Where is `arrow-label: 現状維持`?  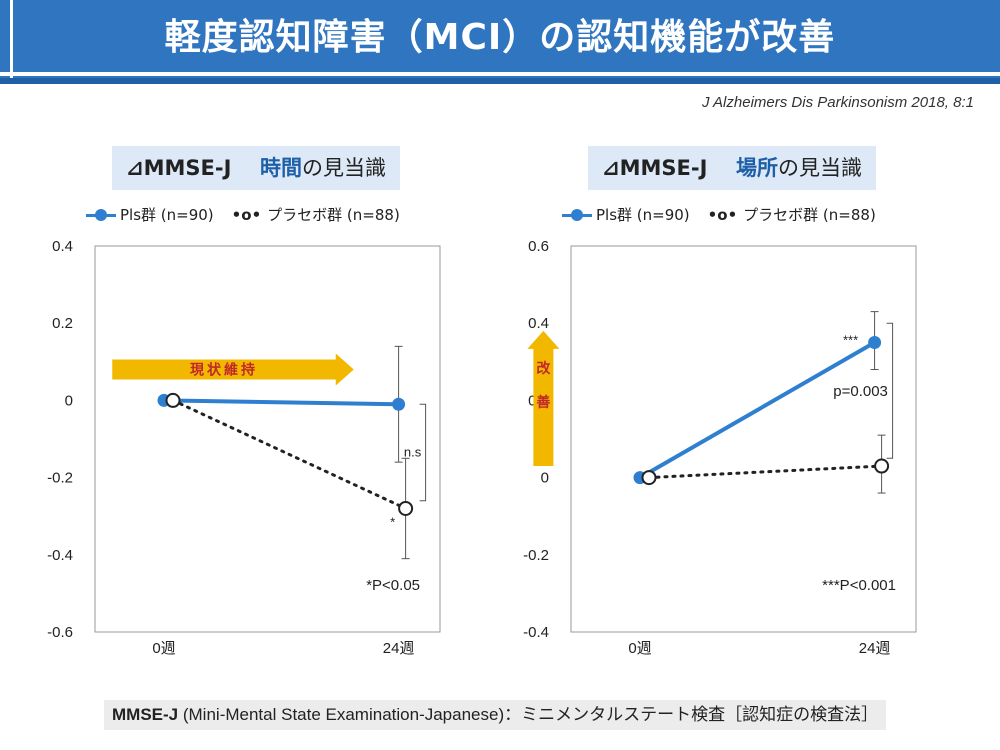
arrow-label: 現状維持 is located at coordinates (224, 370).